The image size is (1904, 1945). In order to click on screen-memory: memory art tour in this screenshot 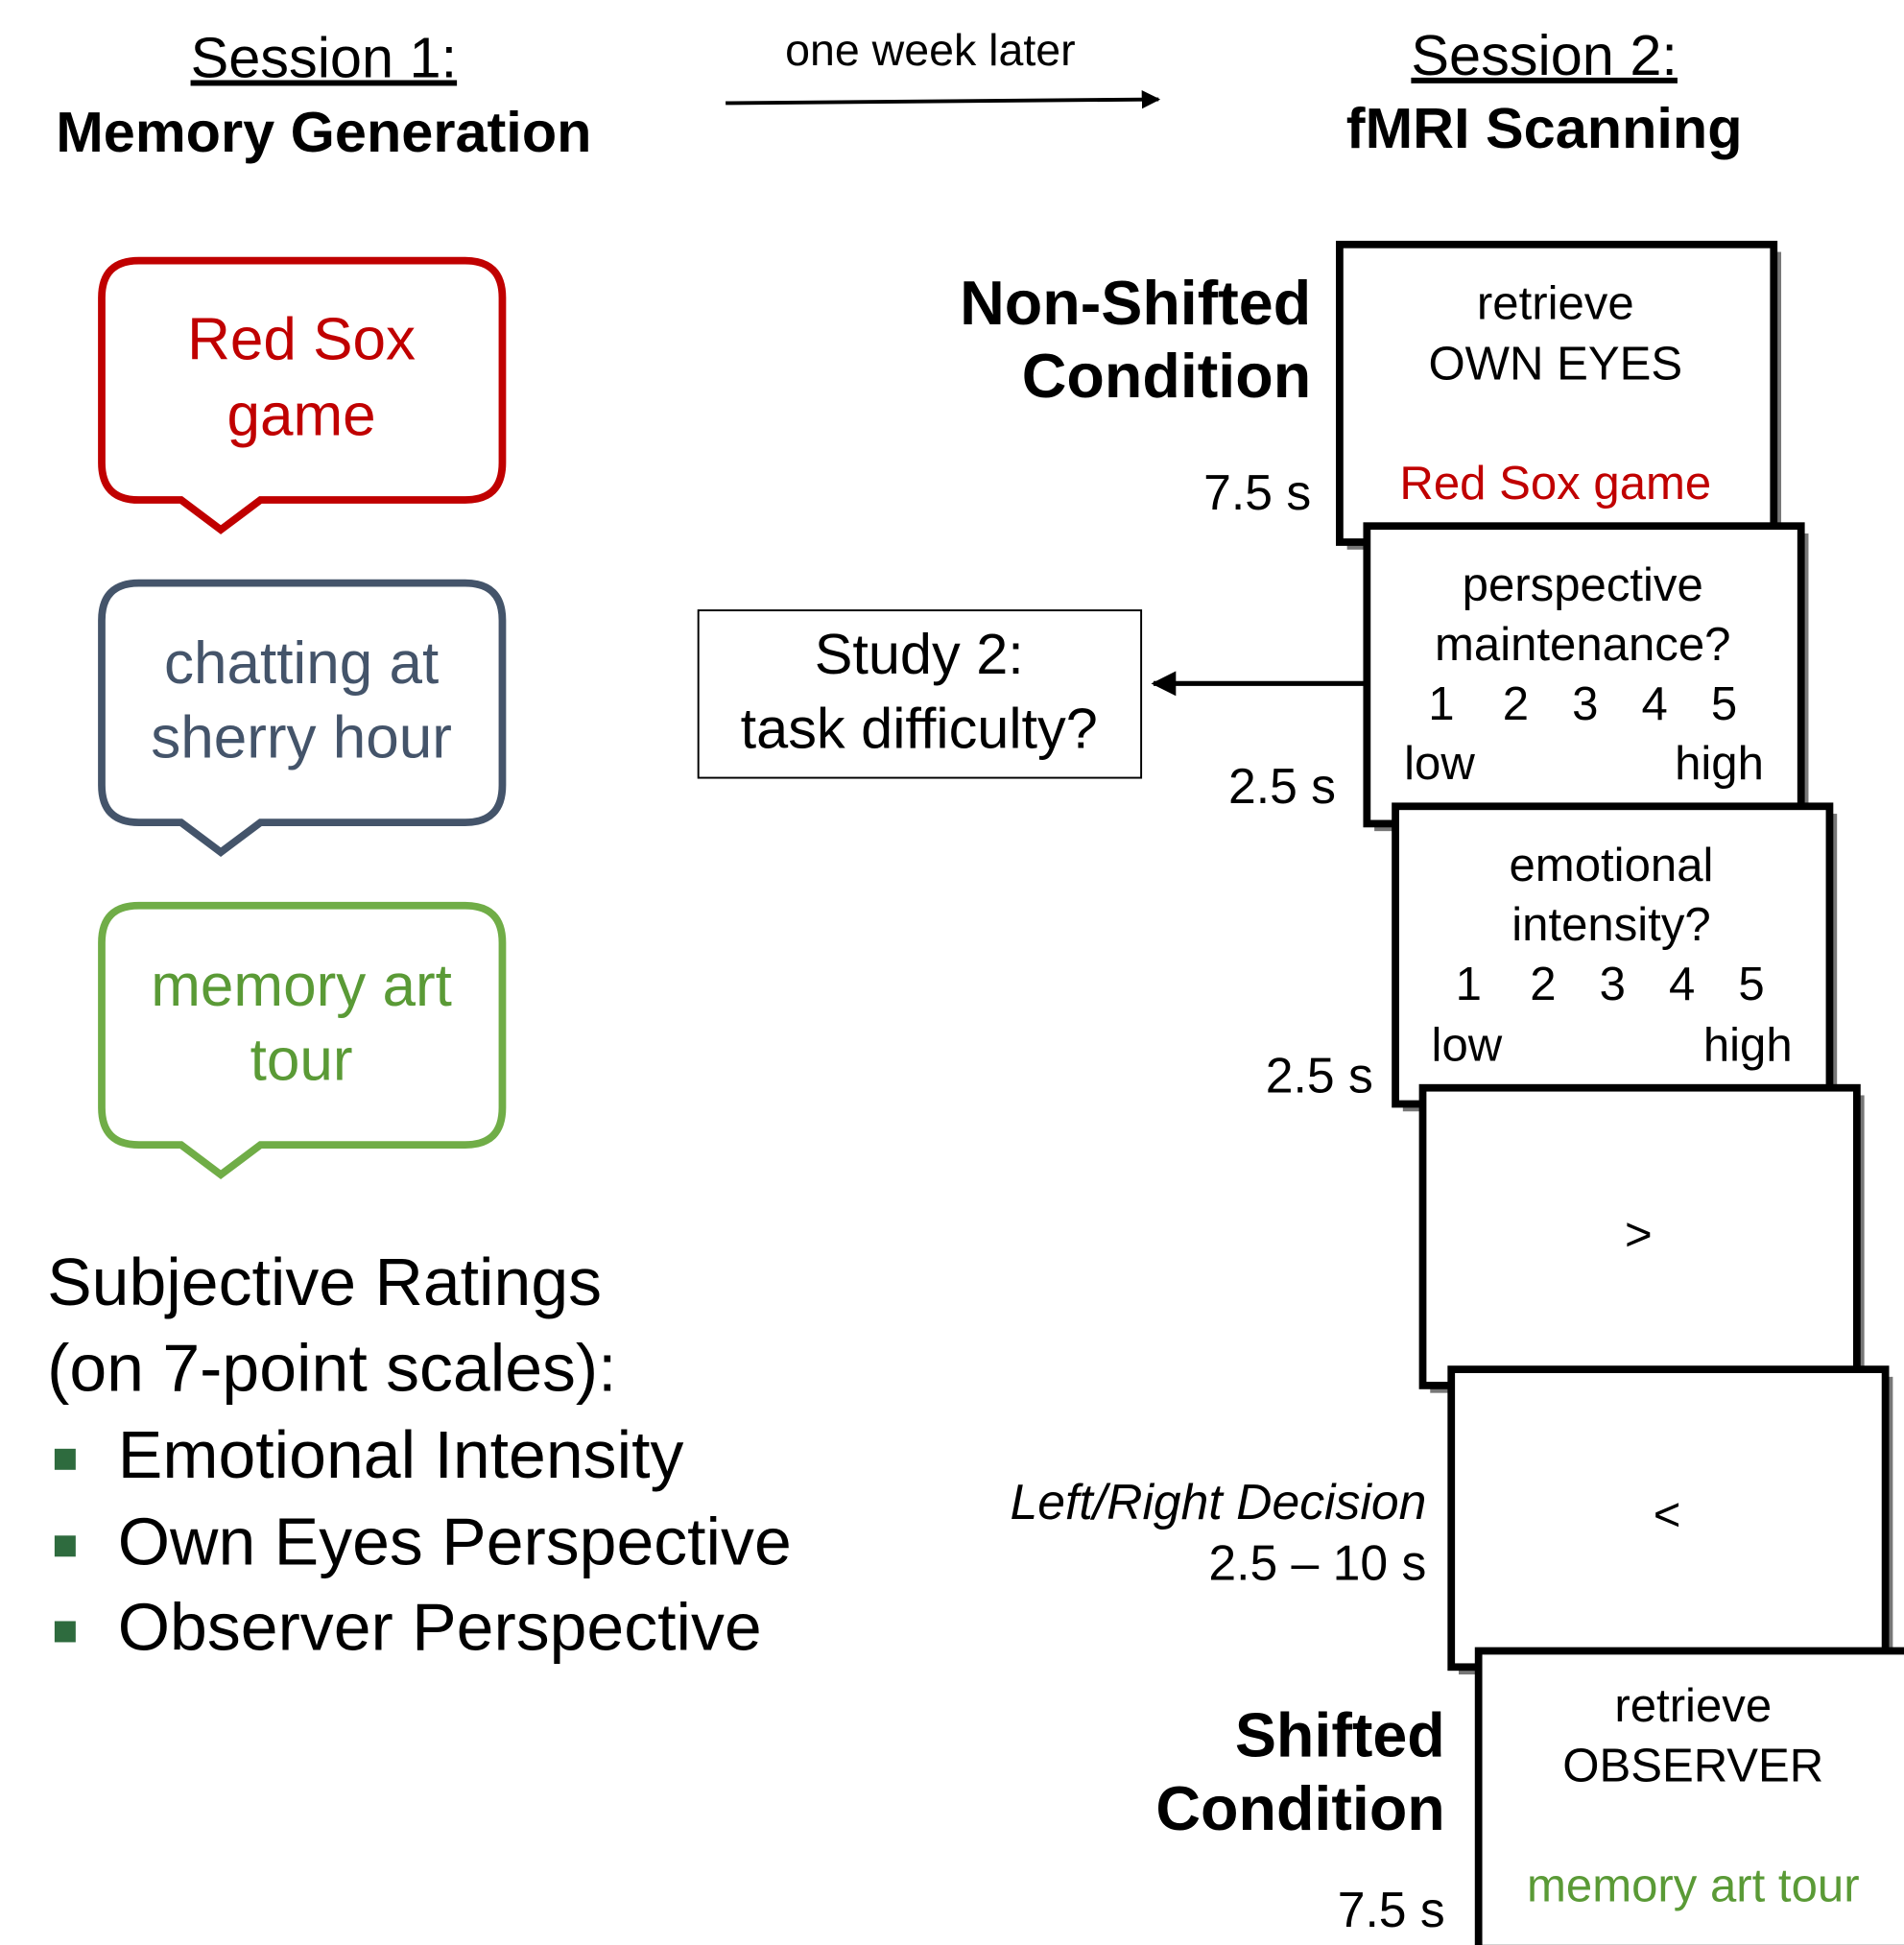, I will do `click(1694, 1886)`.